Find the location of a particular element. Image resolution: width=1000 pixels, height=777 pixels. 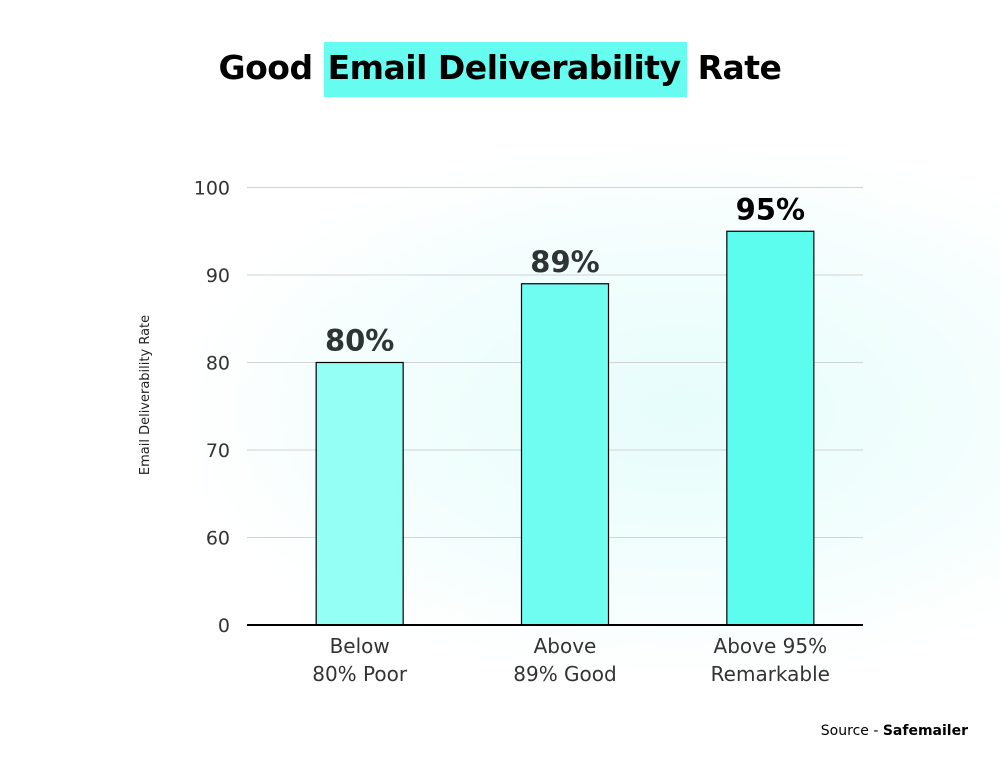

y-tick-label: 90 is located at coordinates (218, 276).